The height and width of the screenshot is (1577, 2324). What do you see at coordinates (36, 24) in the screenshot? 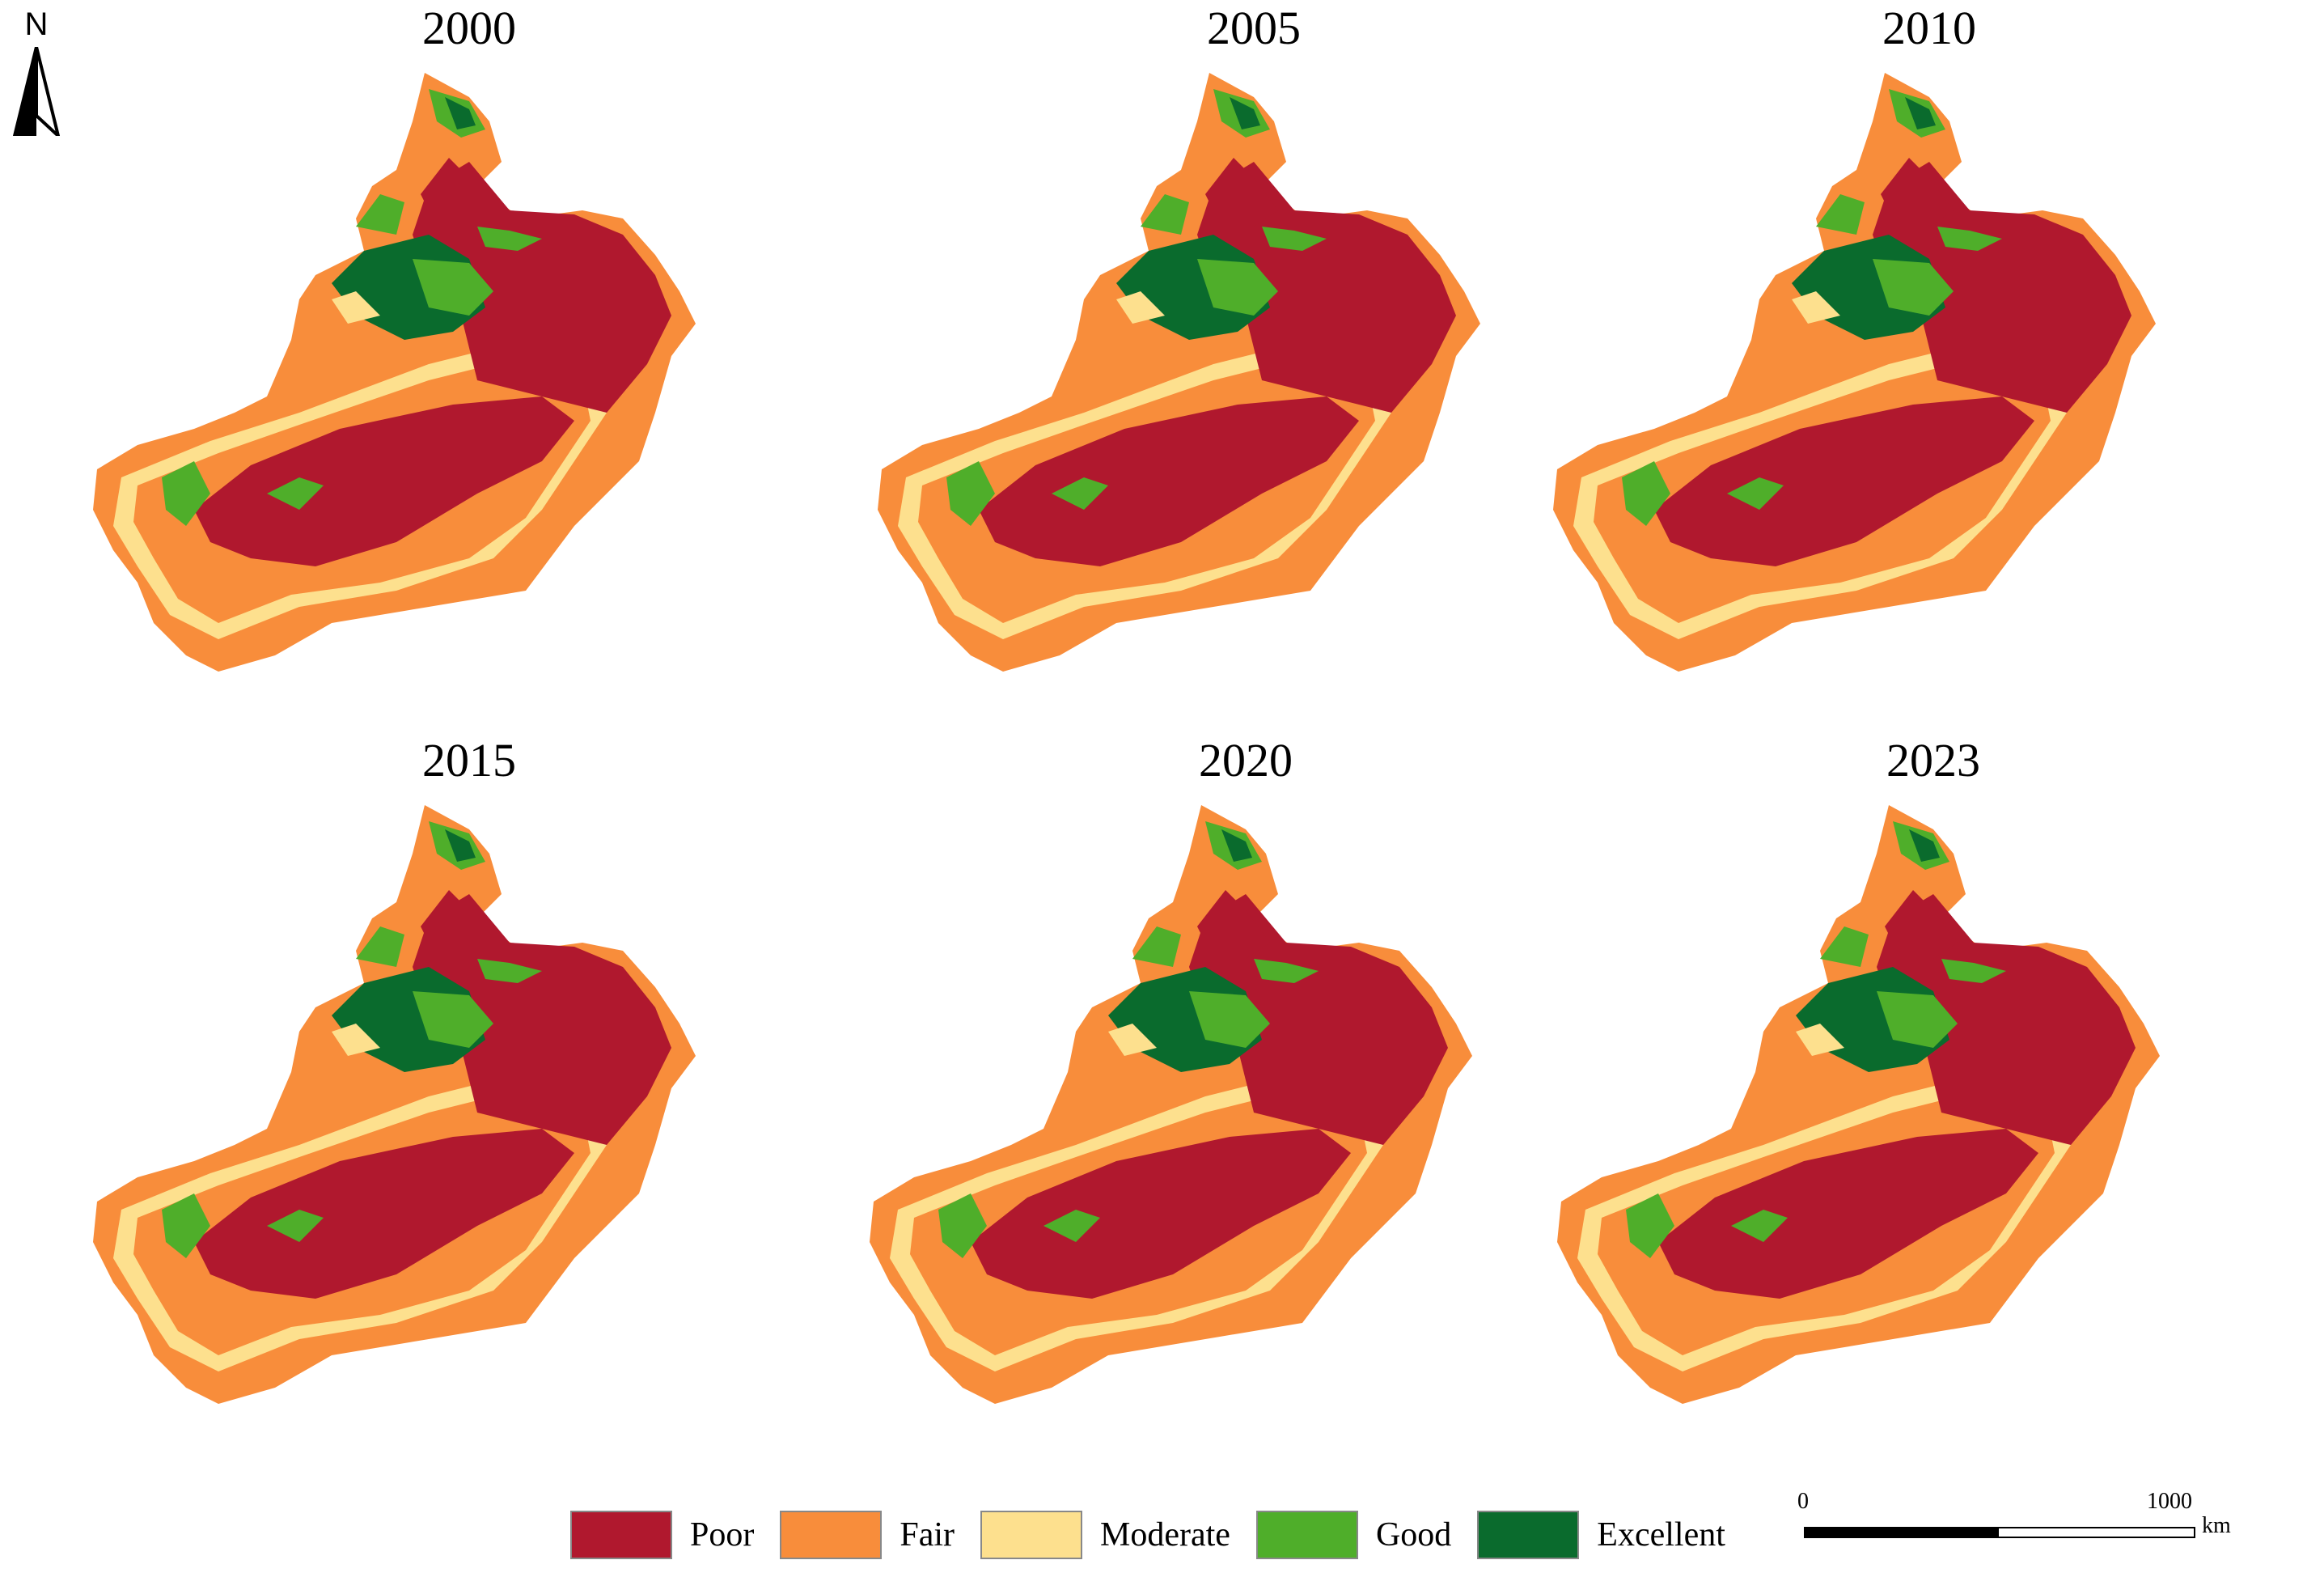
I see `north-label: N` at bounding box center [36, 24].